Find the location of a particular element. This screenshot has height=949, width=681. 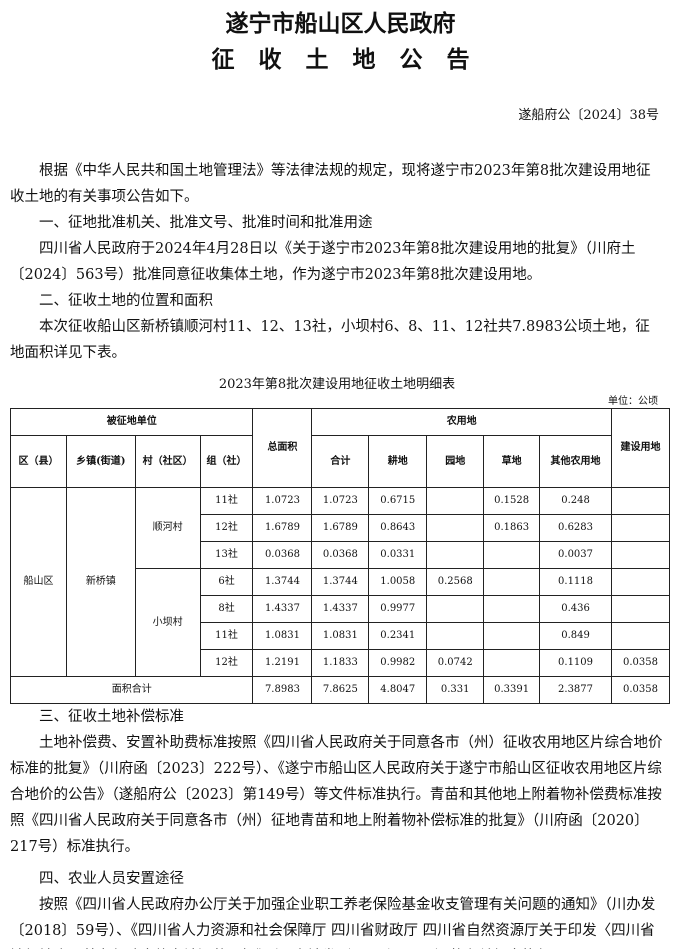

sum-cell: 1.6789 is located at coordinates (340, 528).